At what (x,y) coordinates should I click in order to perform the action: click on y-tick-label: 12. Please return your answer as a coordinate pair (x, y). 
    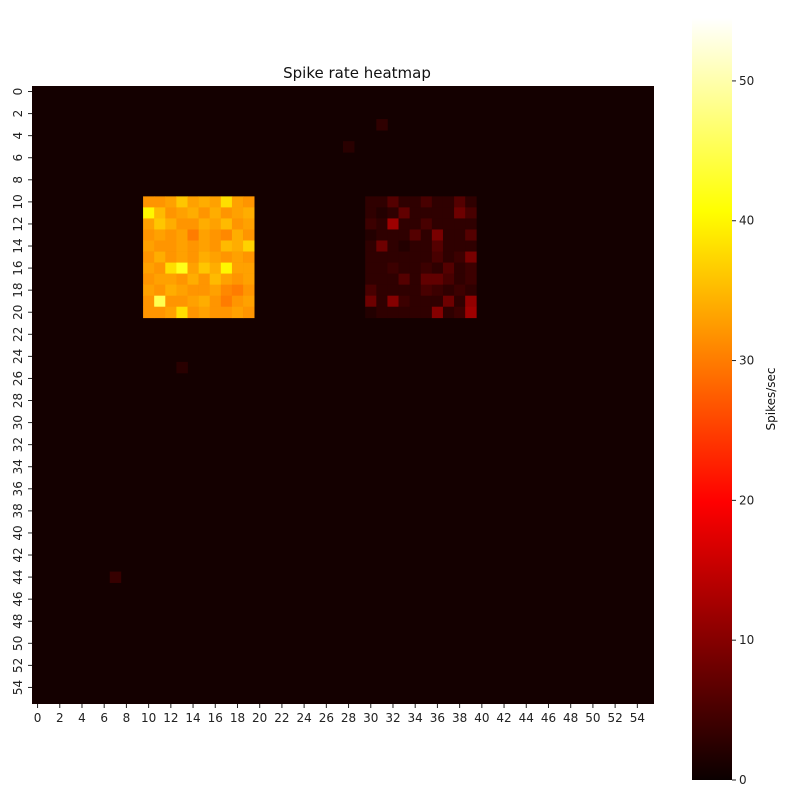
    Looking at the image, I should click on (18, 223).